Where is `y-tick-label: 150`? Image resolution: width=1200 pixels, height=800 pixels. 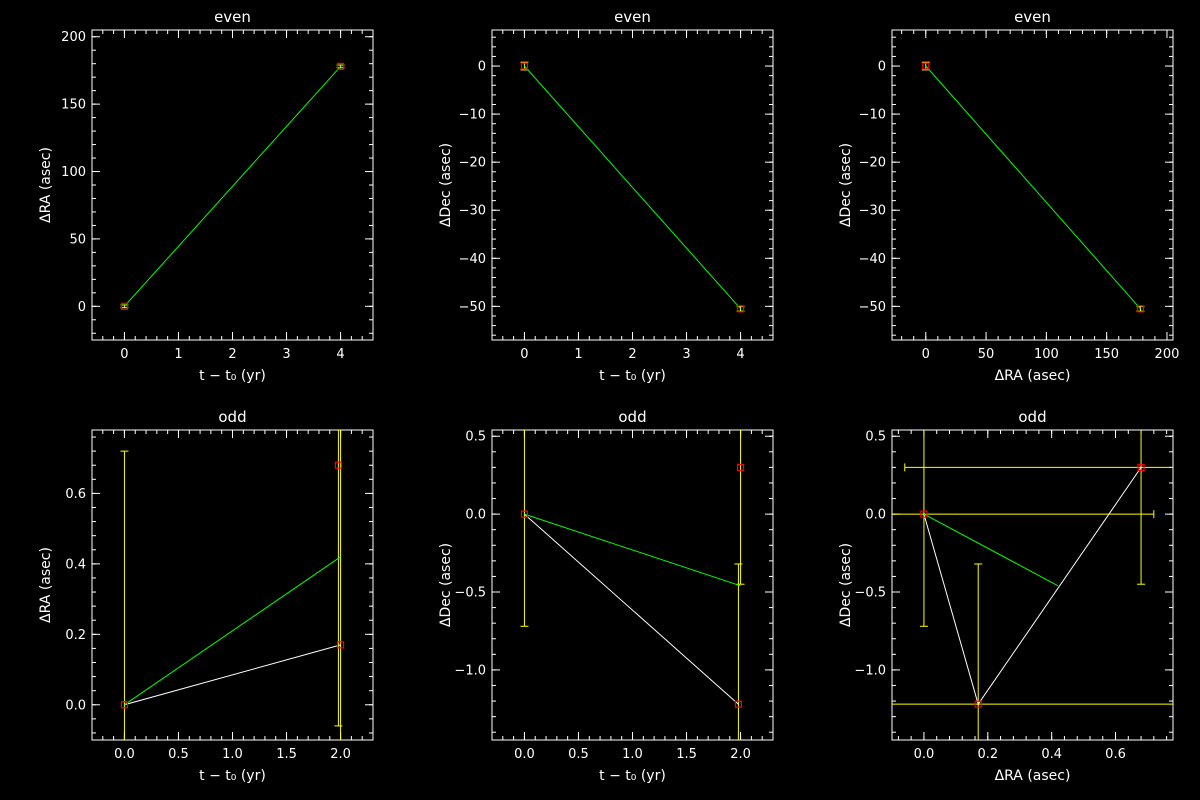
y-tick-label: 150 is located at coordinates (73, 105).